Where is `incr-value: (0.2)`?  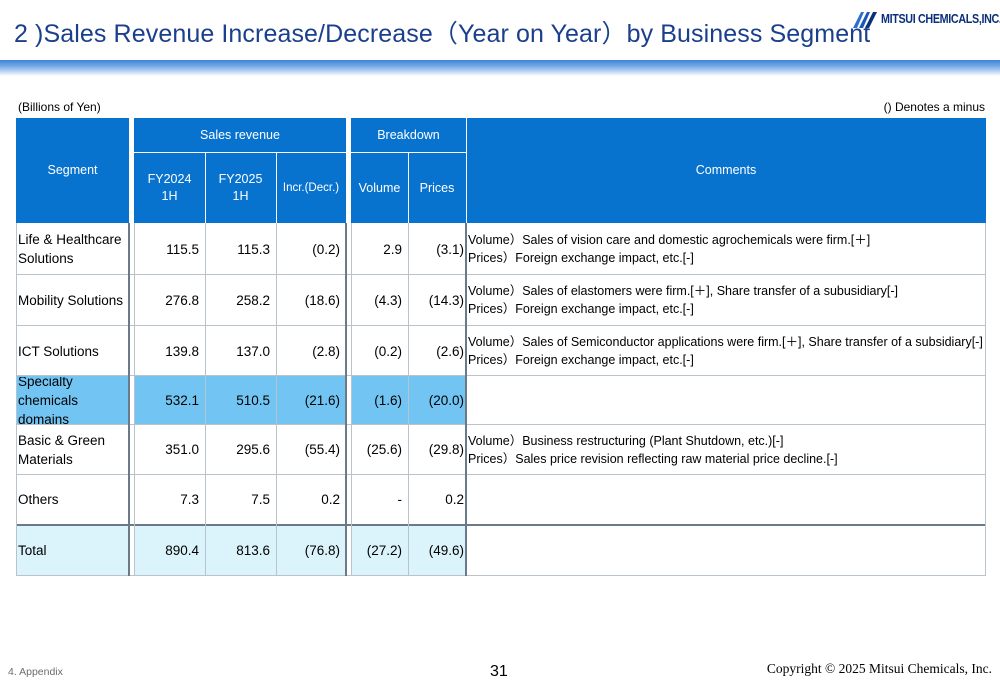 incr-value: (0.2) is located at coordinates (326, 249).